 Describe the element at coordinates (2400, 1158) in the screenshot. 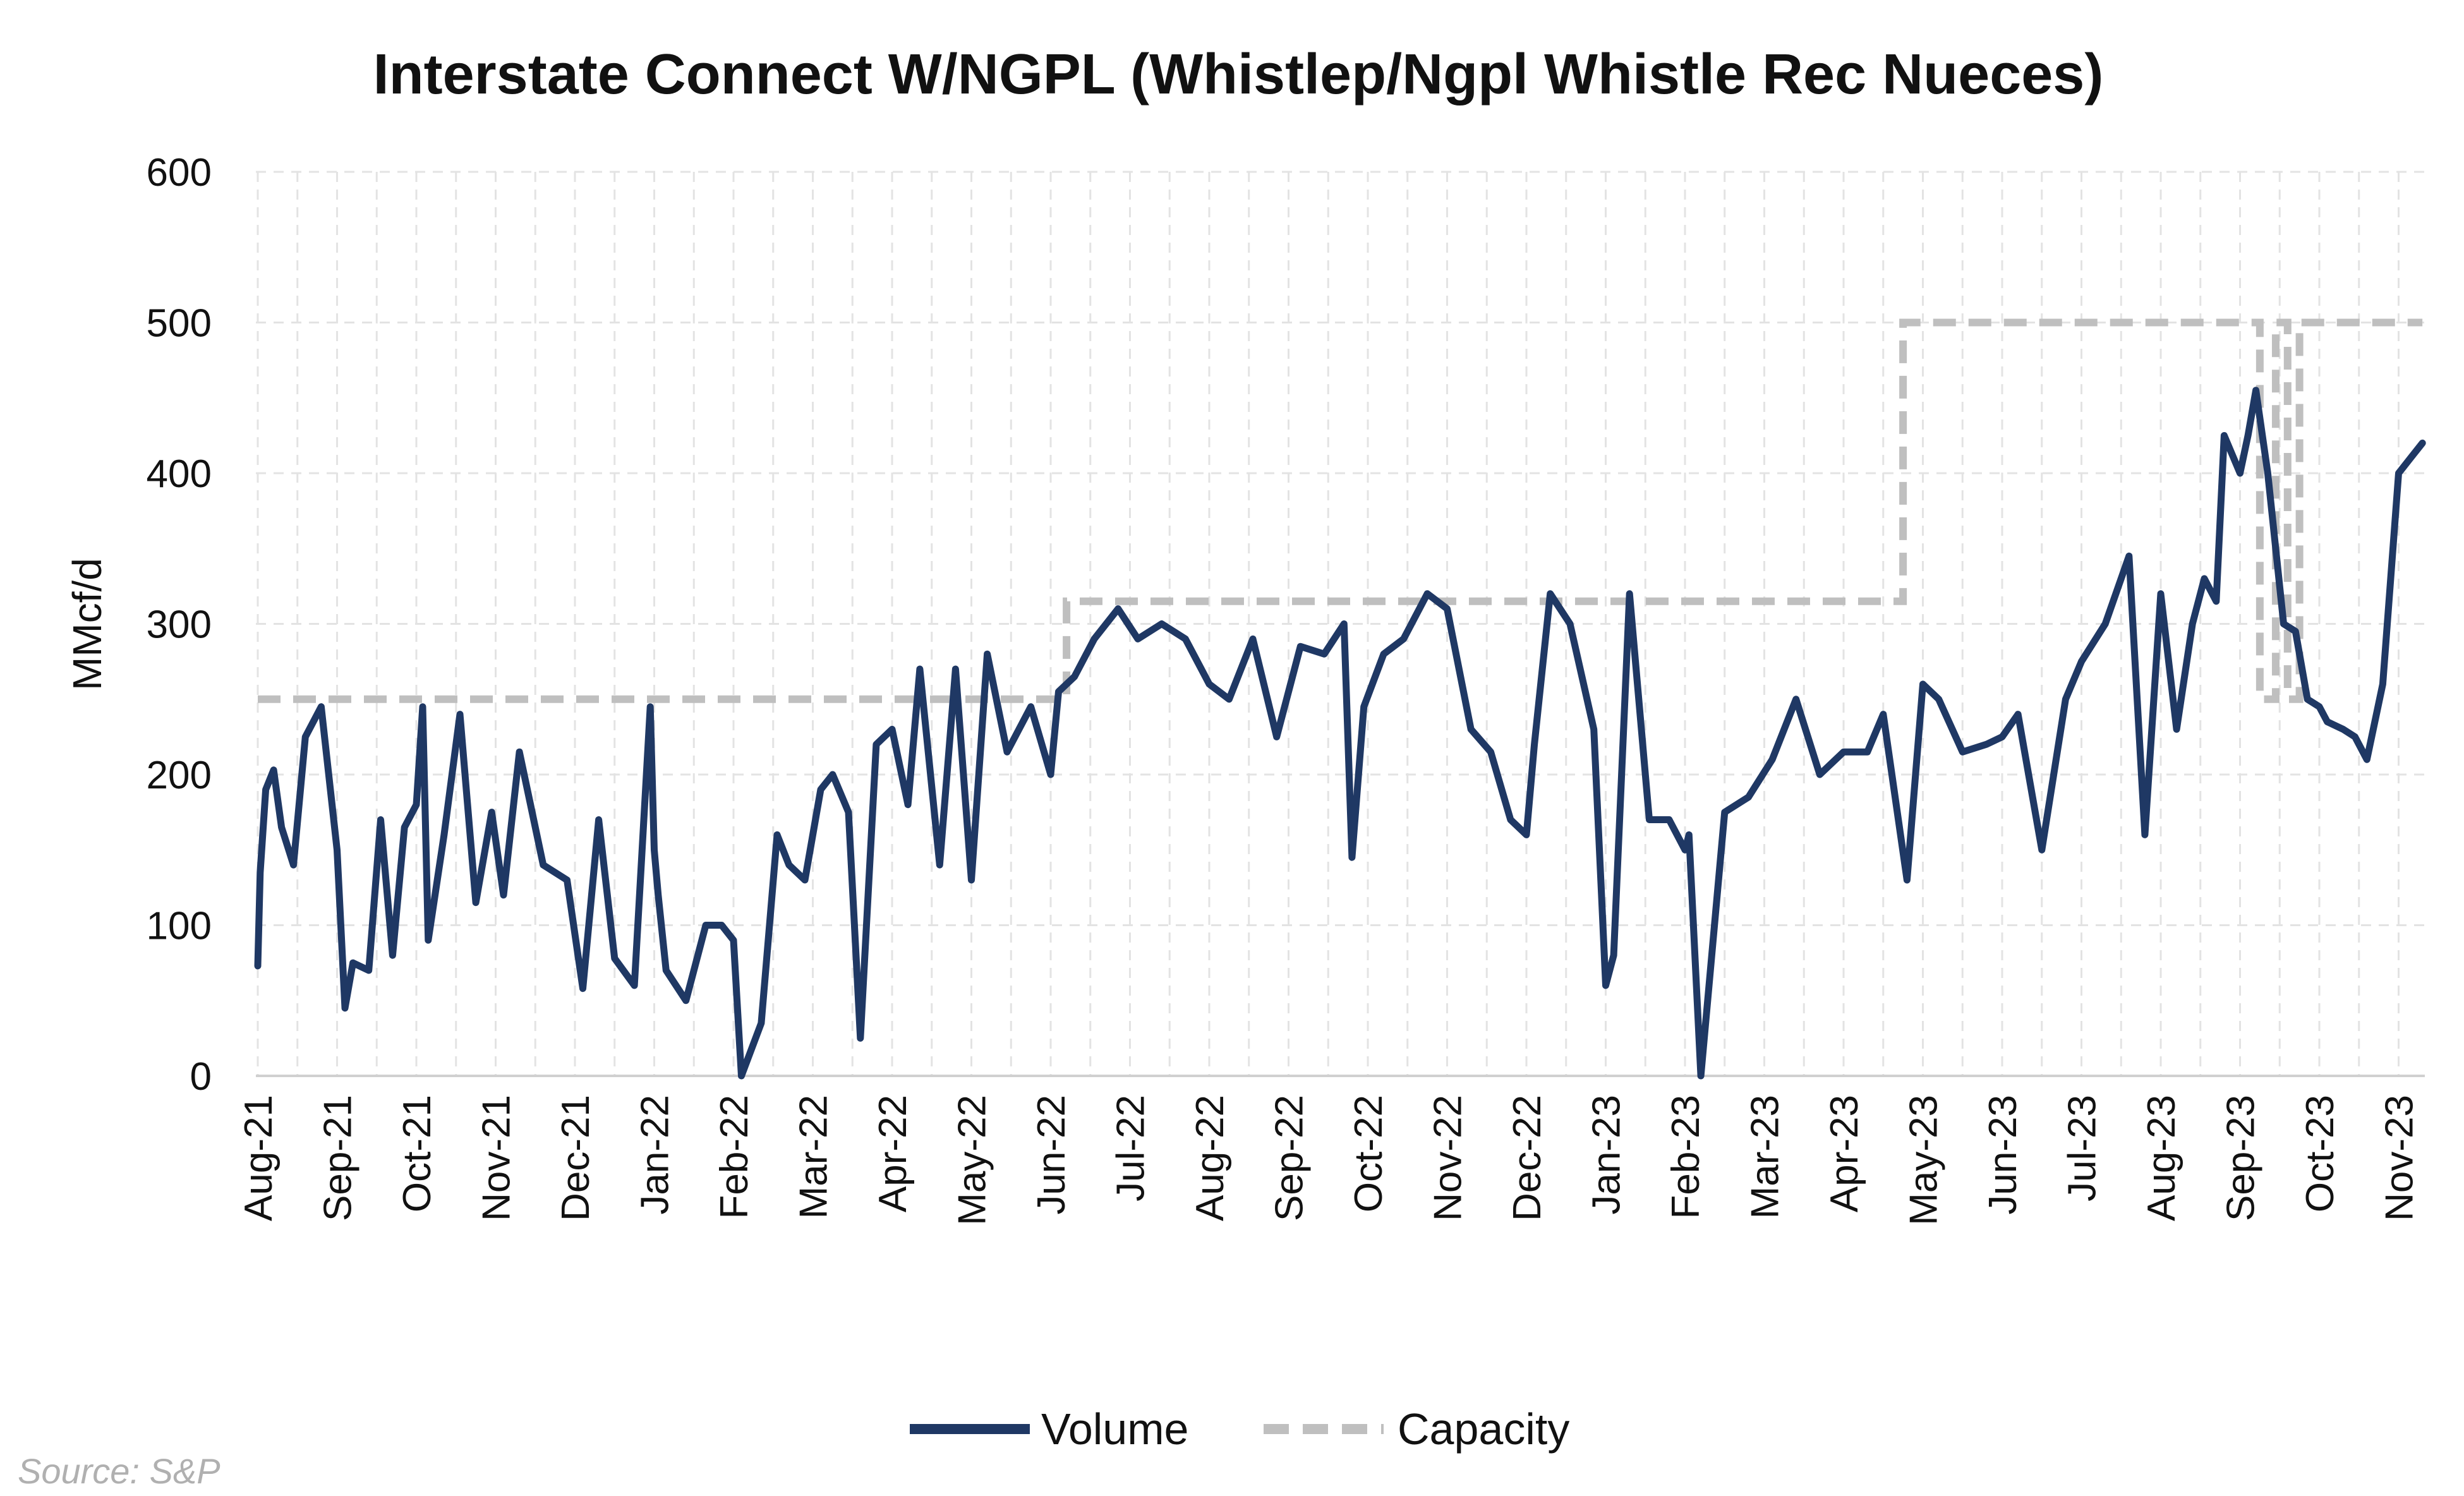

I see `x-tick-label: Nov-23` at that location.